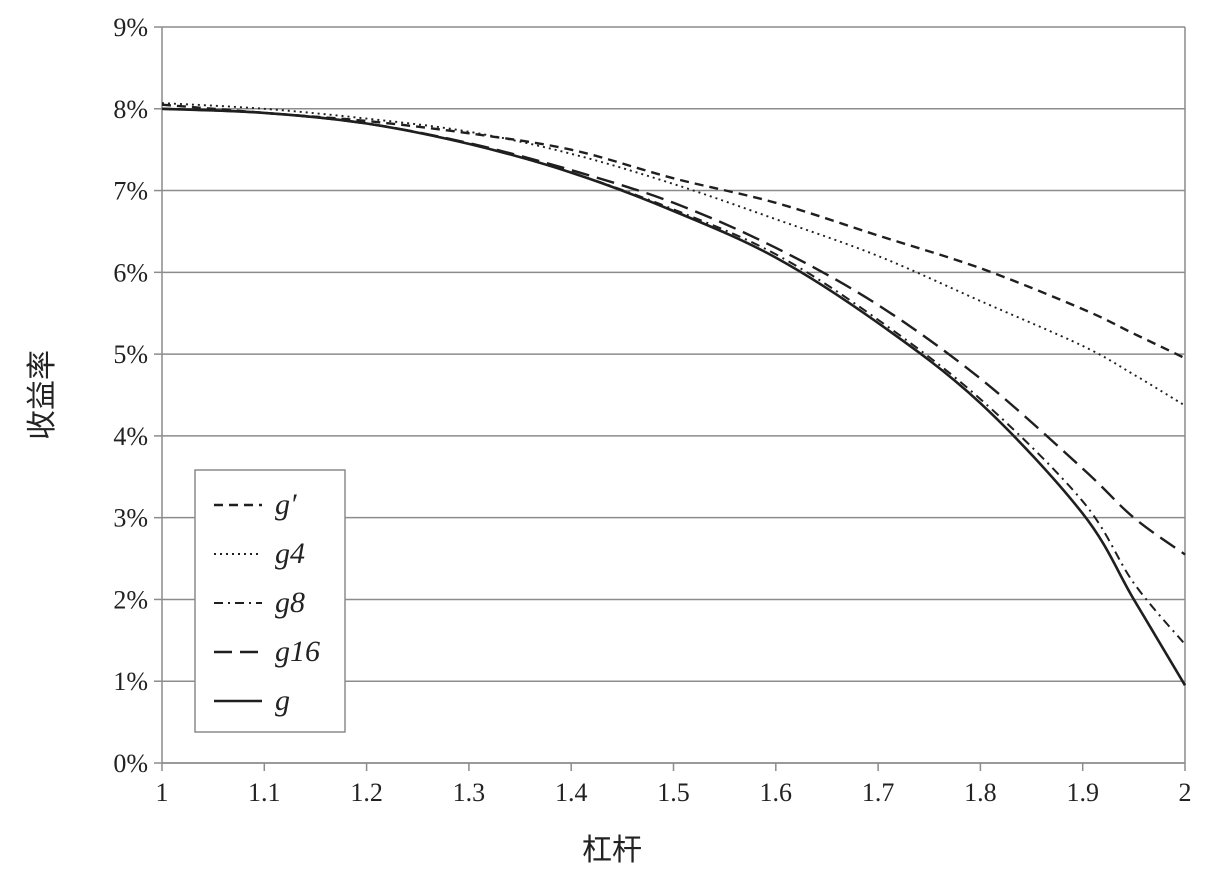 The height and width of the screenshot is (875, 1216). I want to click on x-tick-label: 1.5, so click(673, 792).